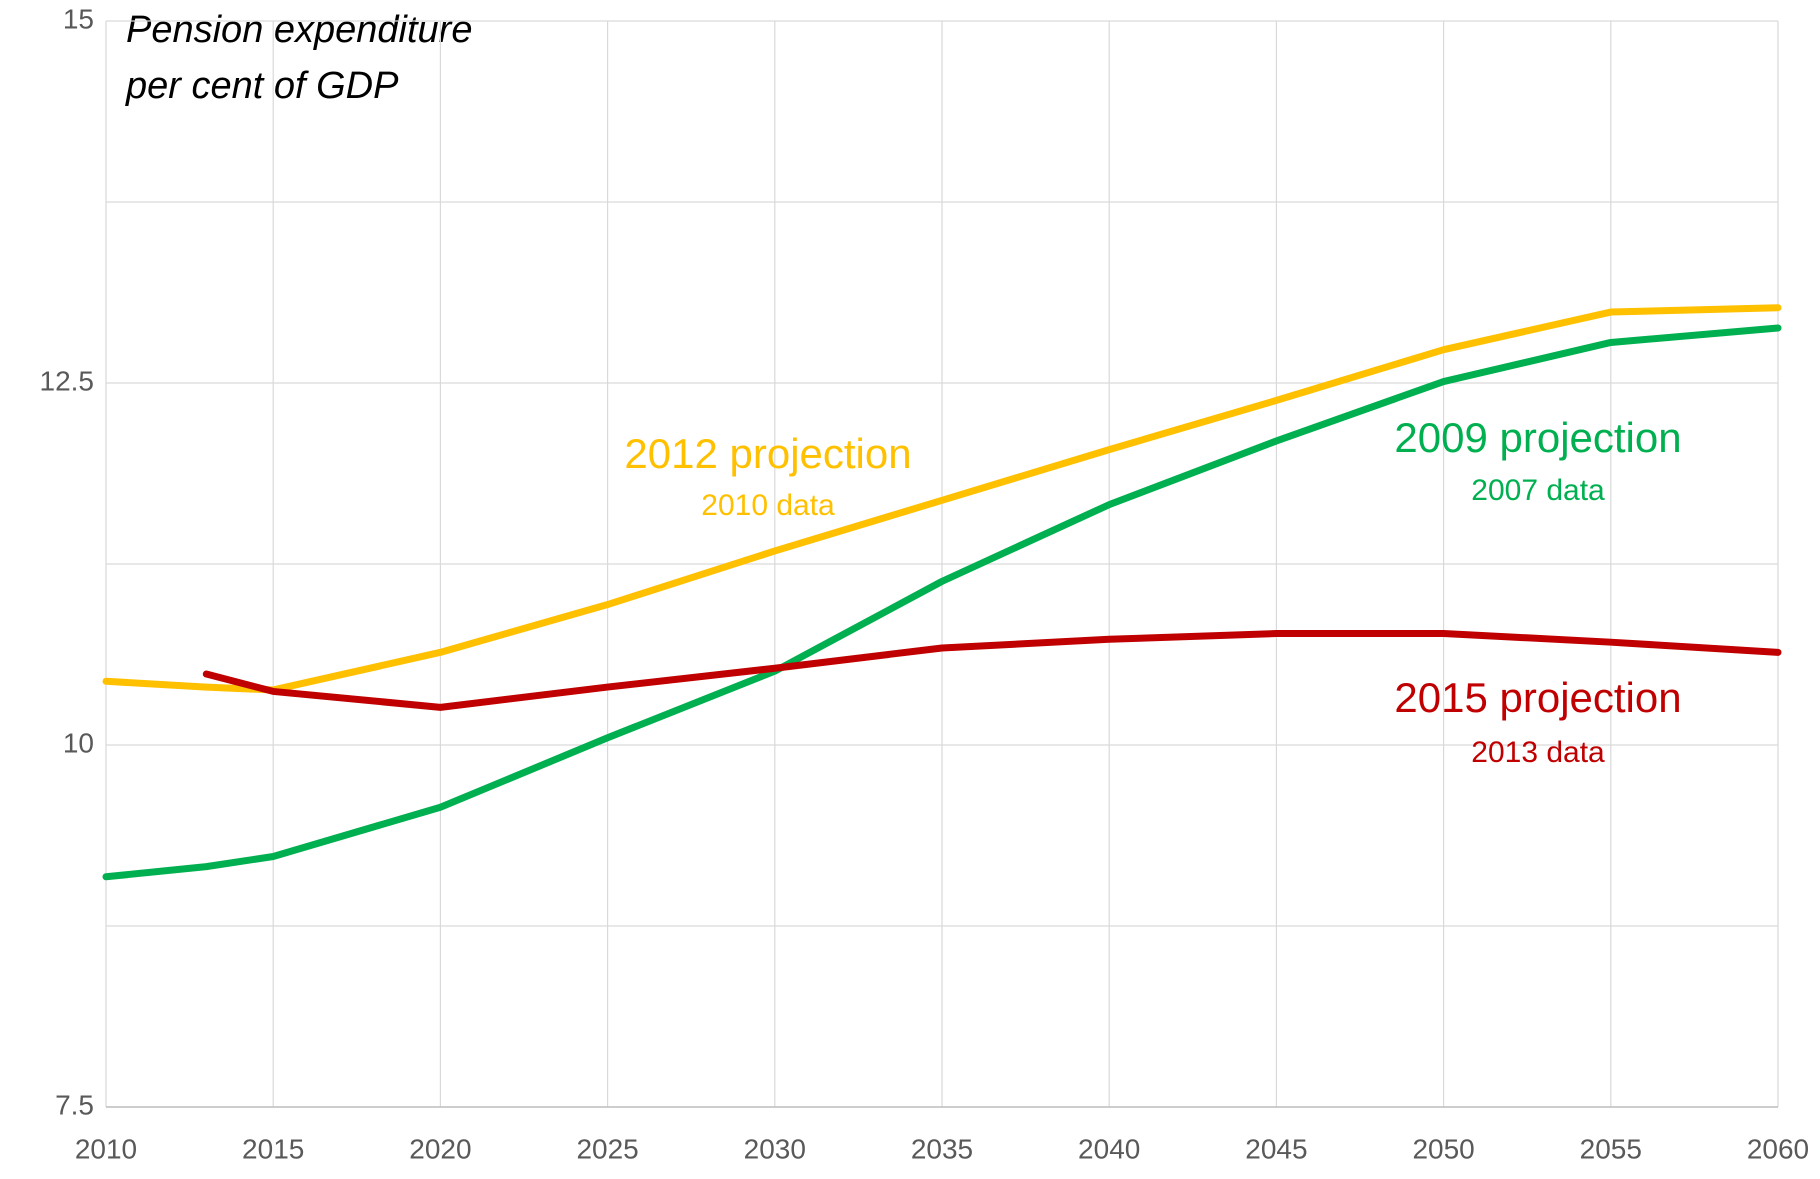 The width and height of the screenshot is (1820, 1179). What do you see at coordinates (942, 1148) in the screenshot?
I see `x-tick-label: 2035` at bounding box center [942, 1148].